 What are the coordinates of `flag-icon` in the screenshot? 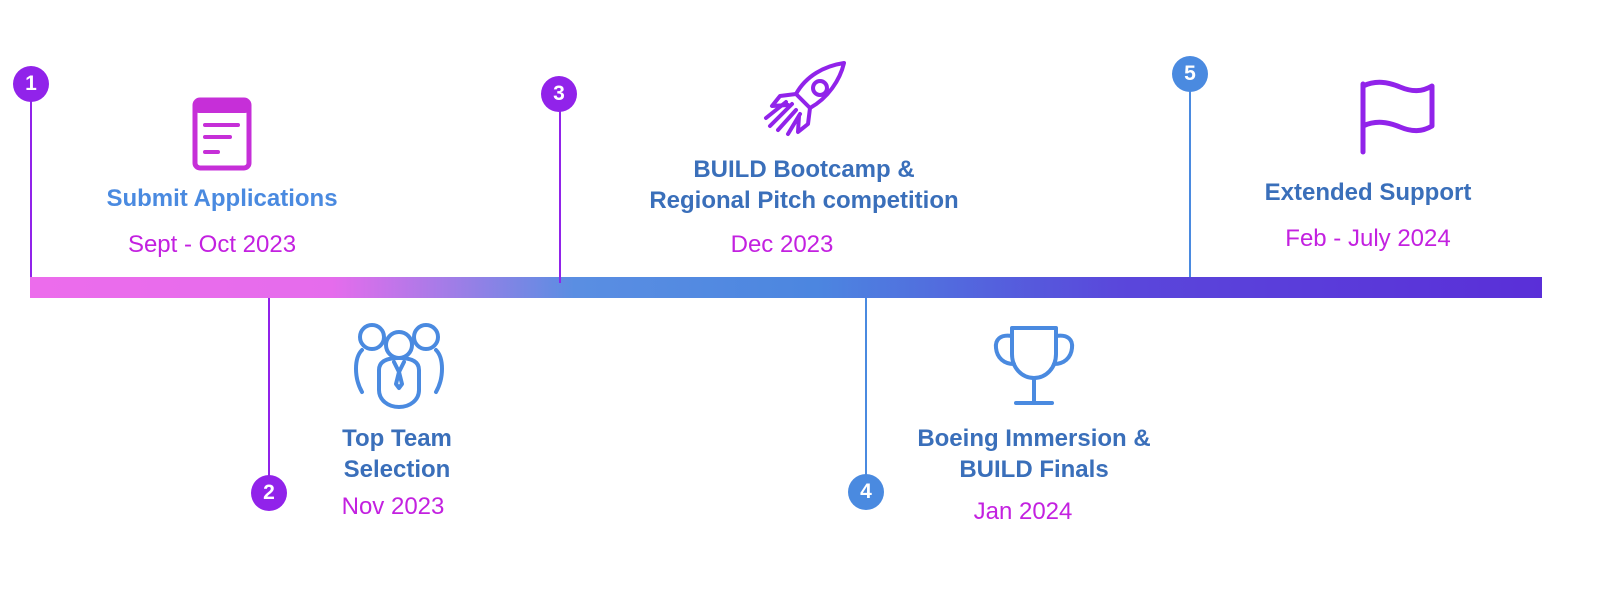 It's located at (1397, 117).